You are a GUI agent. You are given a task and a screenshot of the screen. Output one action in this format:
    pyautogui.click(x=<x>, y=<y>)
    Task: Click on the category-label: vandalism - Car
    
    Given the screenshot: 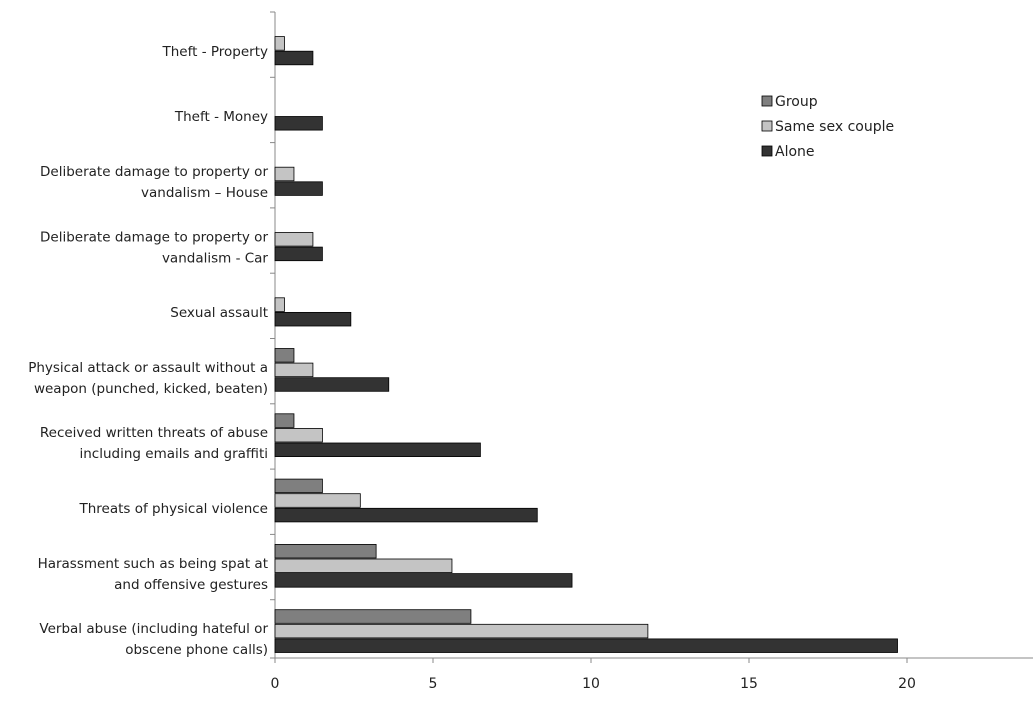 What is the action you would take?
    pyautogui.click(x=215, y=258)
    